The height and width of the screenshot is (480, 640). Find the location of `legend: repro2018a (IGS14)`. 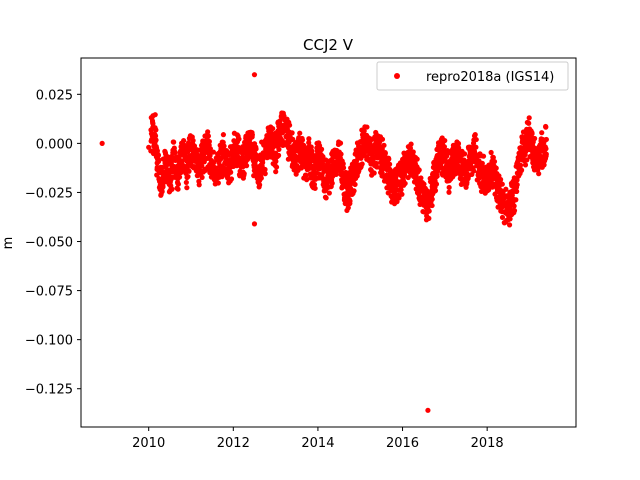

legend: repro2018a (IGS14) is located at coordinates (472, 76).